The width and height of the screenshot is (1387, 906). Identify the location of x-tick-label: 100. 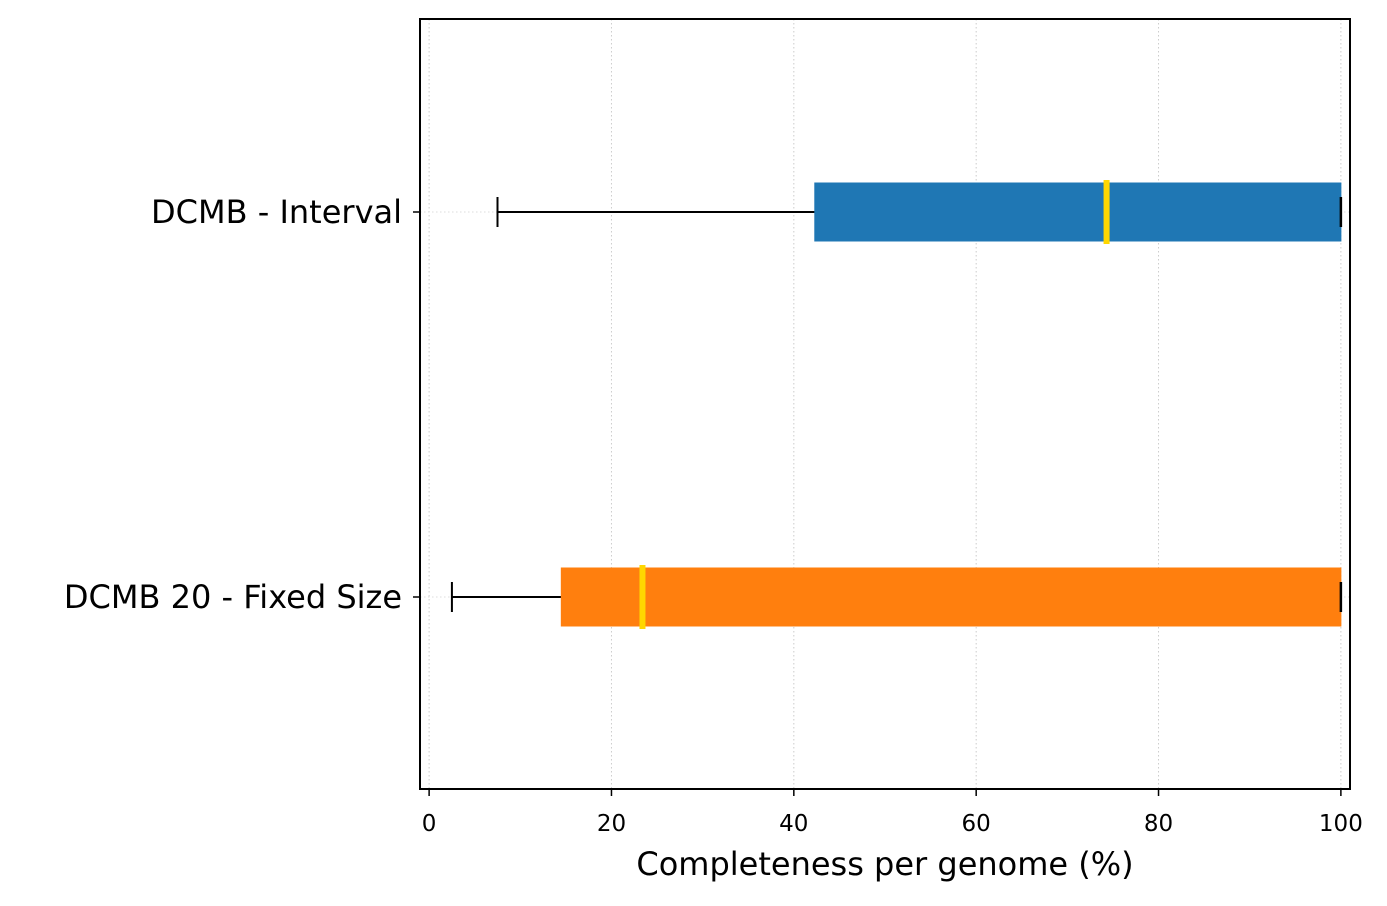
(1341, 824).